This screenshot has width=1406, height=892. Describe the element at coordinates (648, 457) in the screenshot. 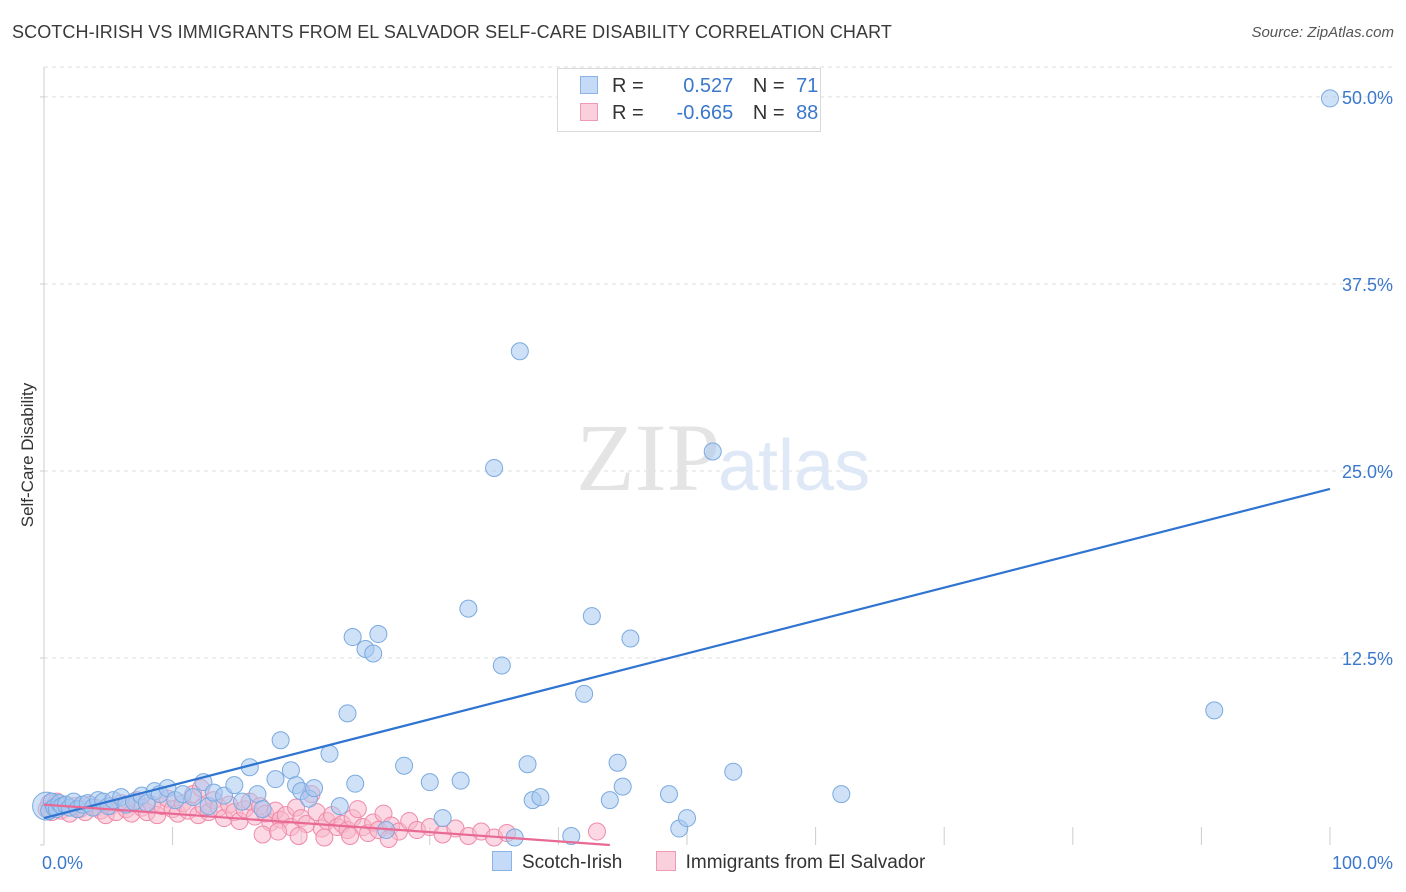

I see `watermark-zip: ZIP` at that location.